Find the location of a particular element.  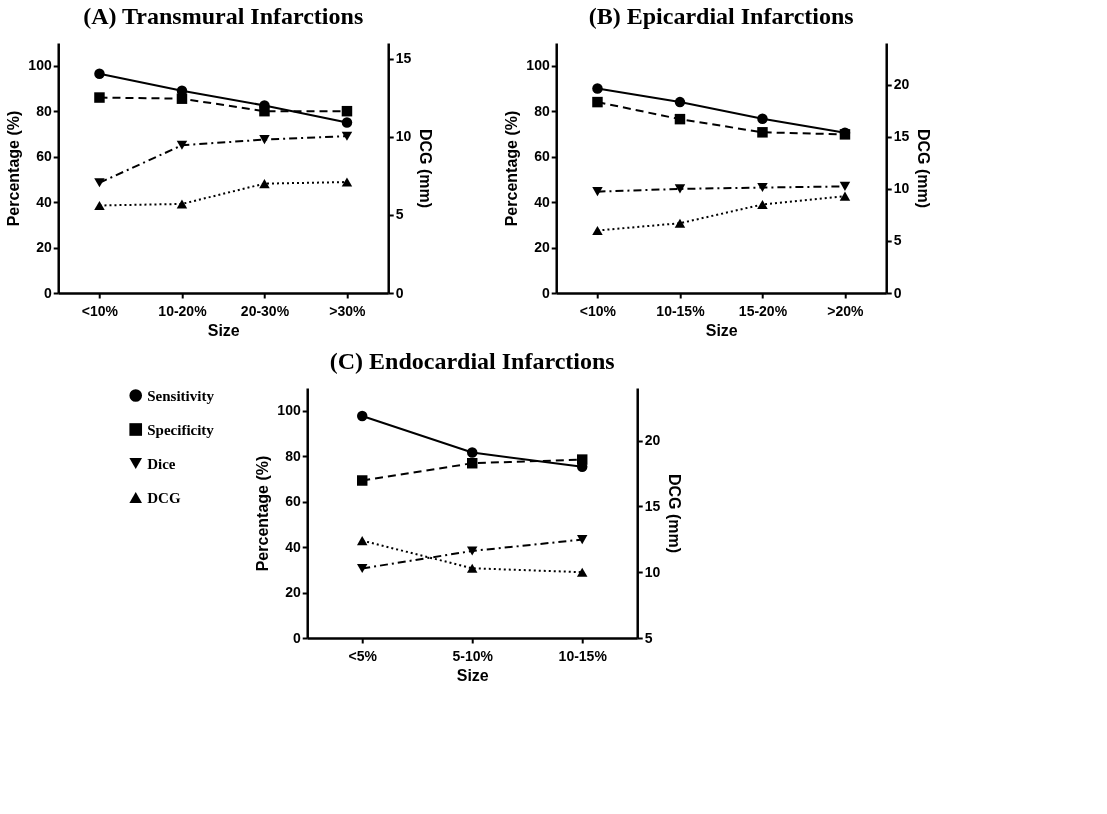

chart-title: (C) Endocardial Infarctions is located at coordinates (472, 361).